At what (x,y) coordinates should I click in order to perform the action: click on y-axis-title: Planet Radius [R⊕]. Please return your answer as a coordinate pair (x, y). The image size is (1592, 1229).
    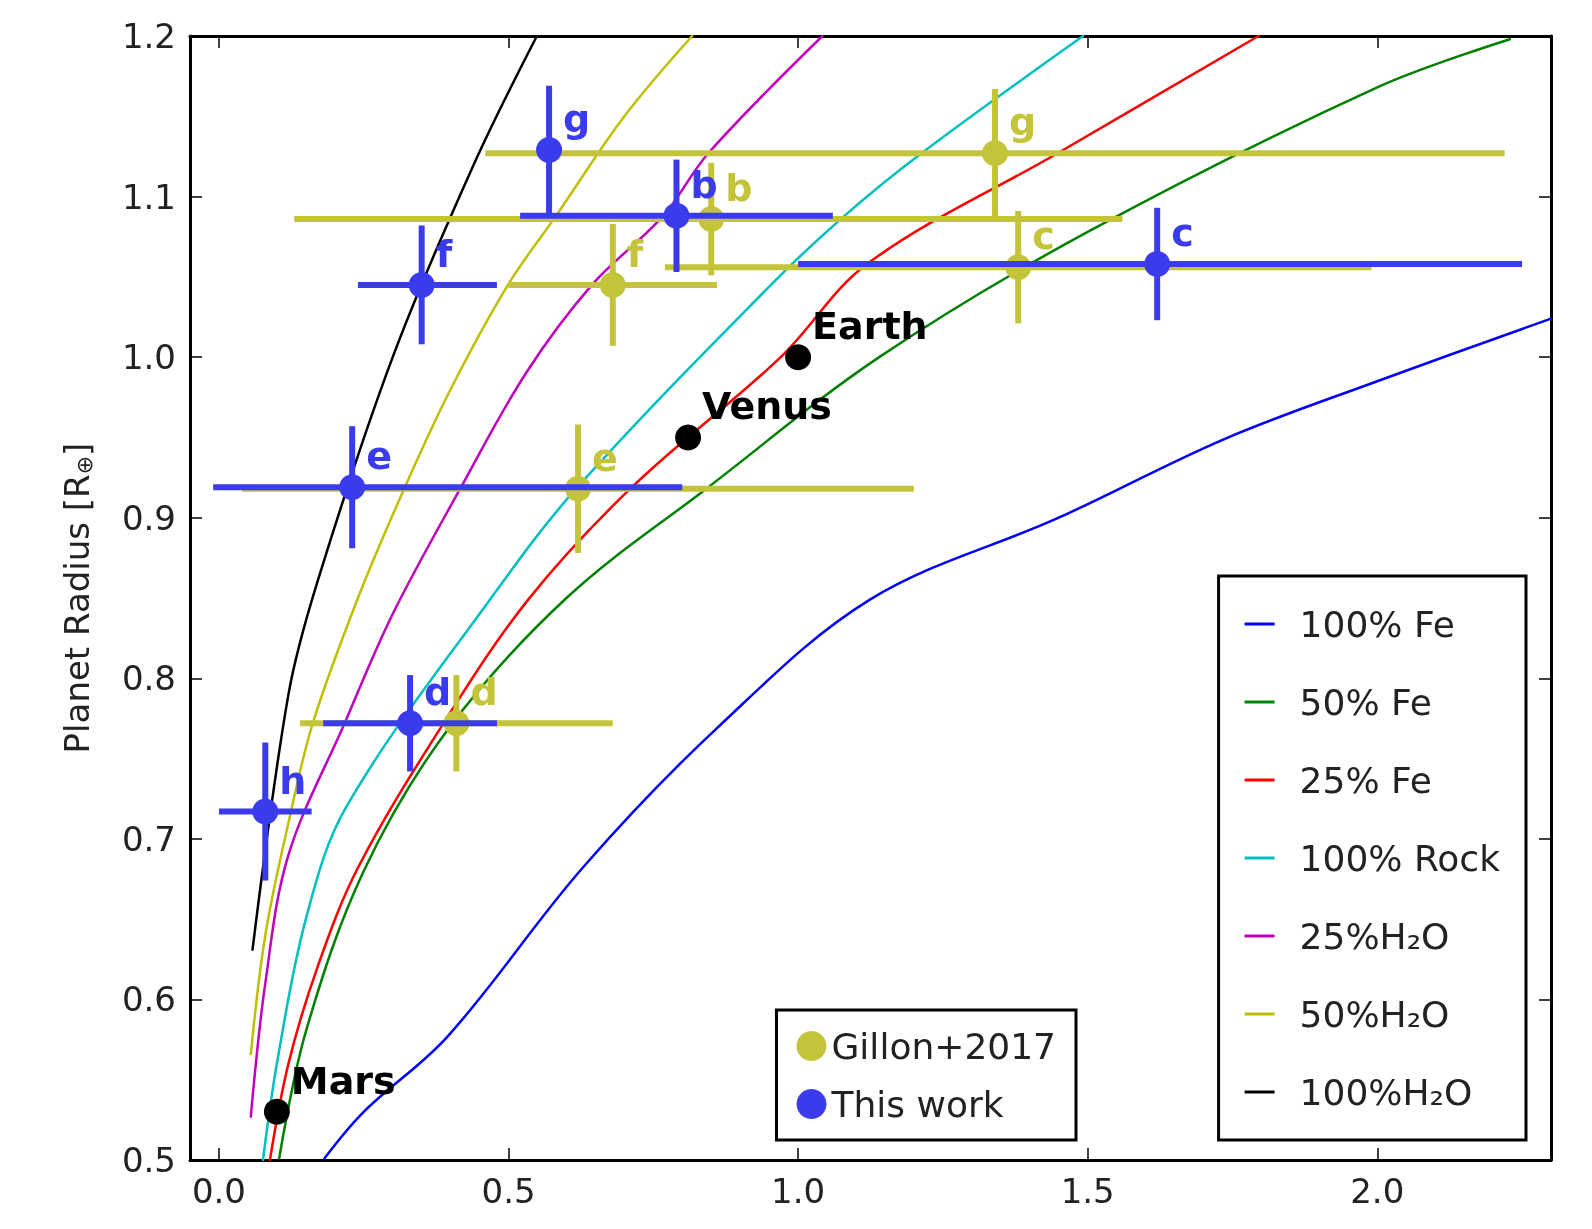
    Looking at the image, I should click on (77, 598).